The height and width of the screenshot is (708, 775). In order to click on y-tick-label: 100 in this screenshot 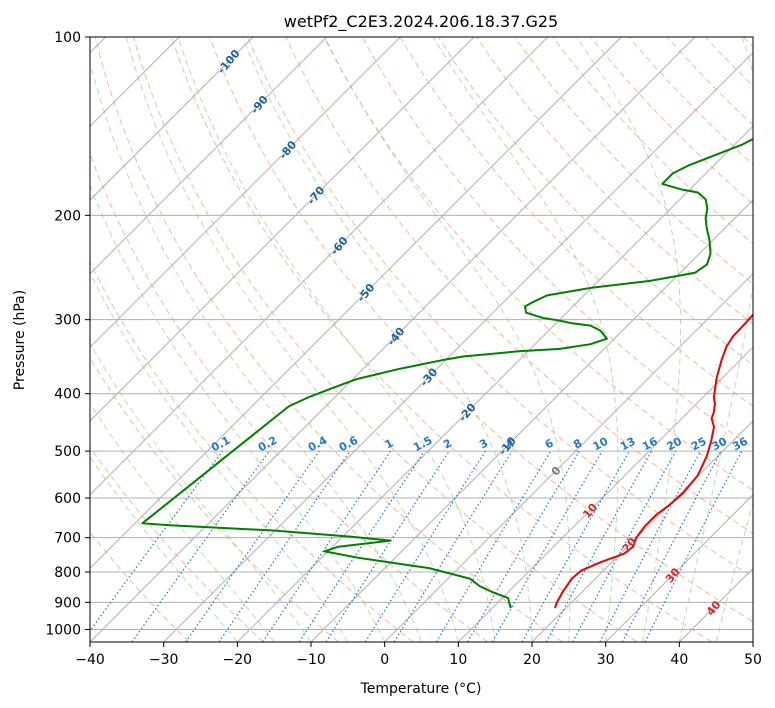, I will do `click(67, 38)`.